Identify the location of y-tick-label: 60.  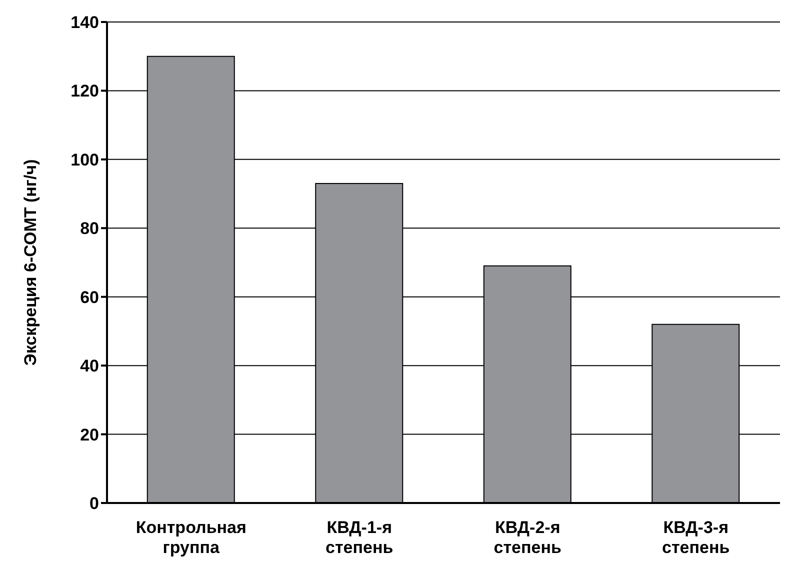
(89, 297).